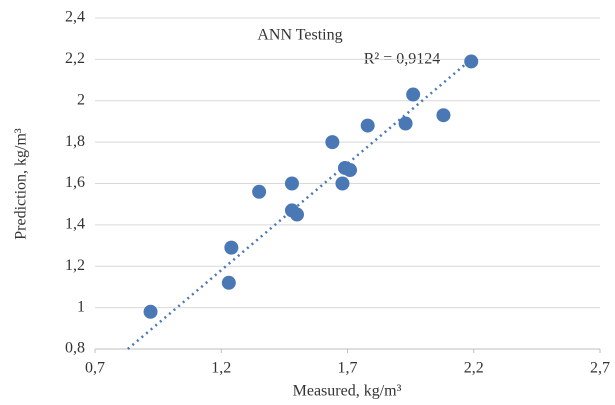  I want to click on y-tick-label: 1,4, so click(75, 224).